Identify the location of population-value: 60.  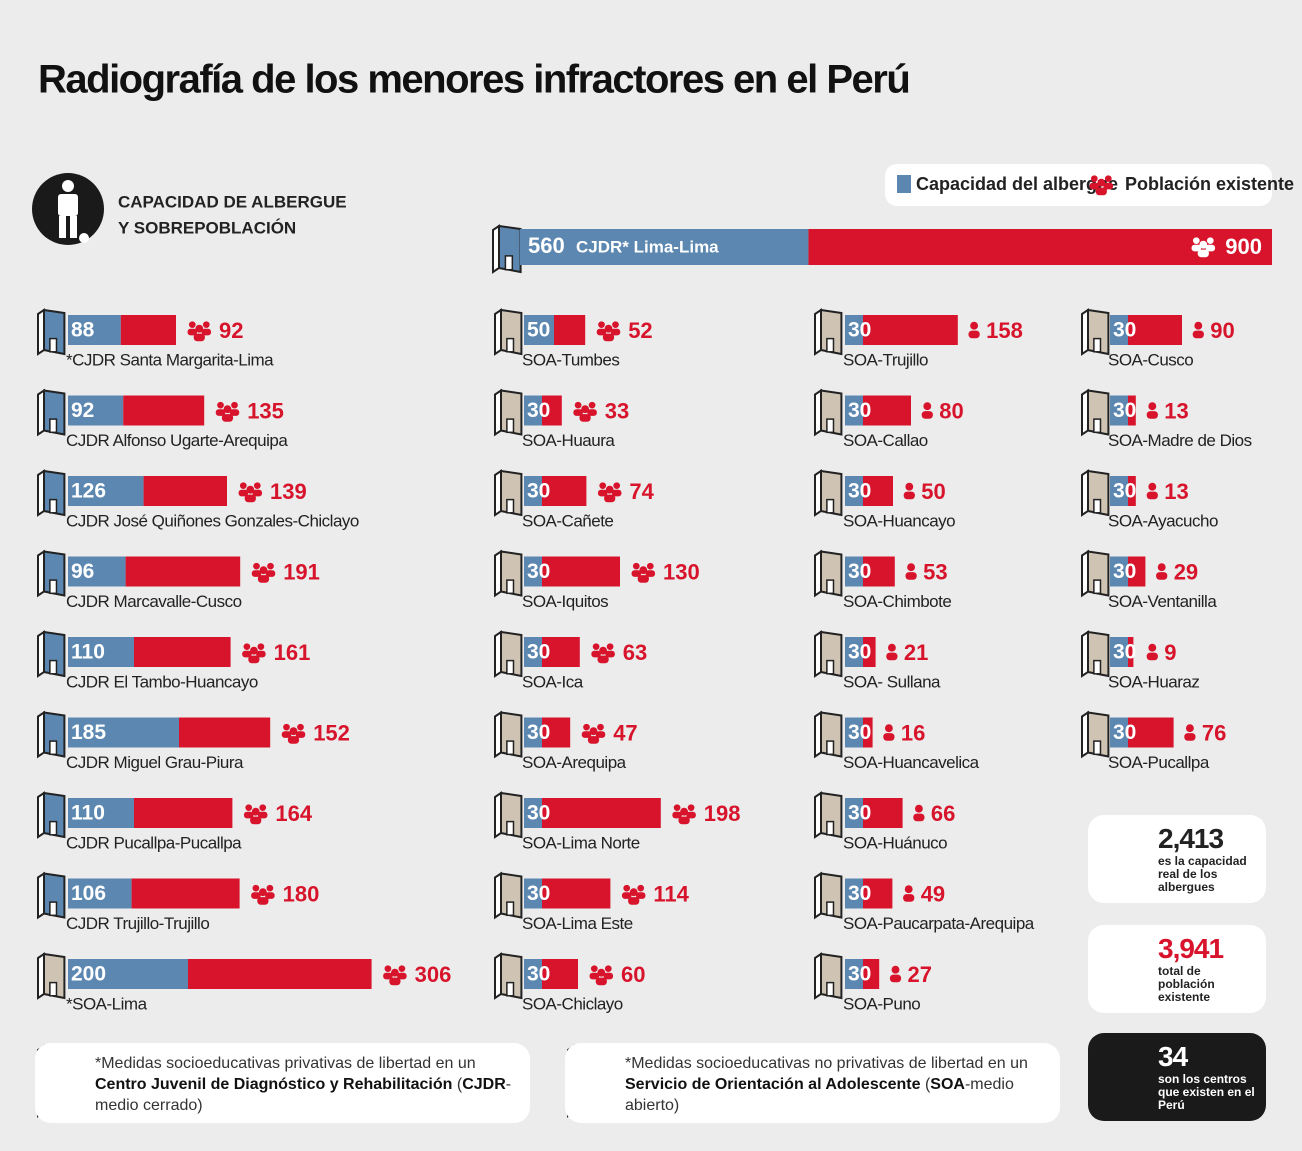
(633, 974).